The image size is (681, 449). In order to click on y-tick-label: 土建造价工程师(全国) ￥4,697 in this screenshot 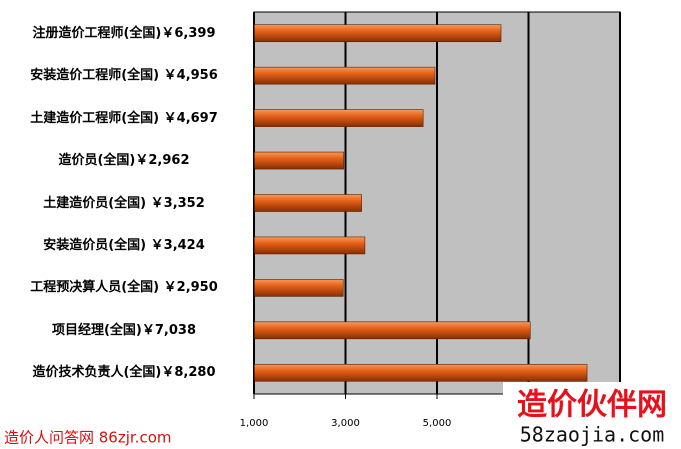, I will do `click(124, 118)`.